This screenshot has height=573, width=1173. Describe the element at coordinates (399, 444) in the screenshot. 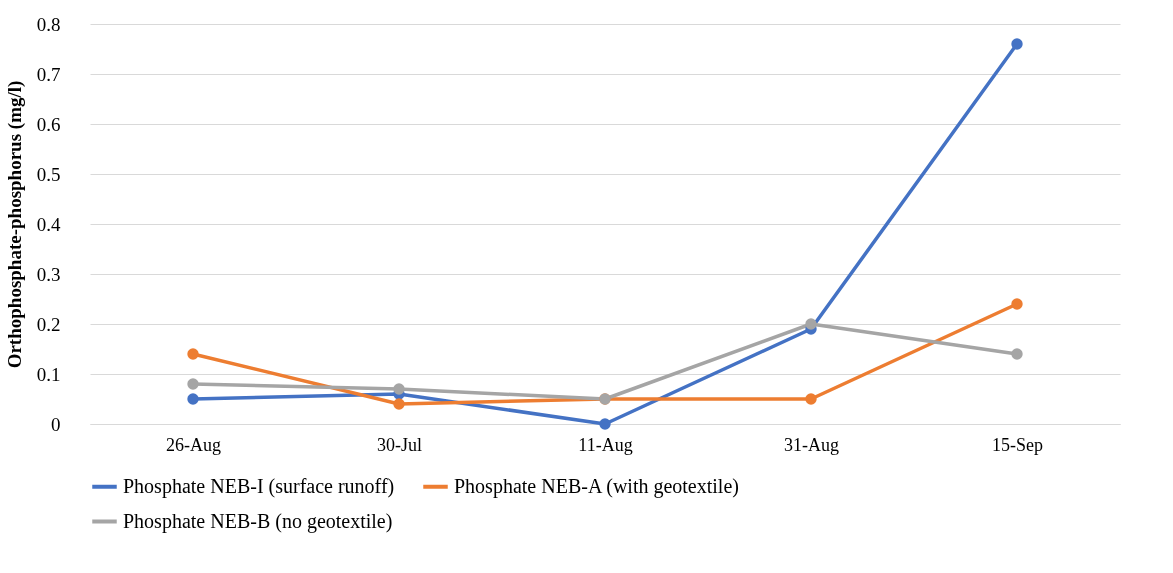

I see `x-tick-label: 30-Jul` at that location.